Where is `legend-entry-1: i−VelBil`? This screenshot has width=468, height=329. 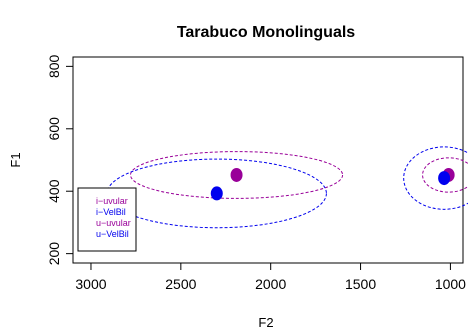 legend-entry-1: i−VelBil is located at coordinates (111, 212).